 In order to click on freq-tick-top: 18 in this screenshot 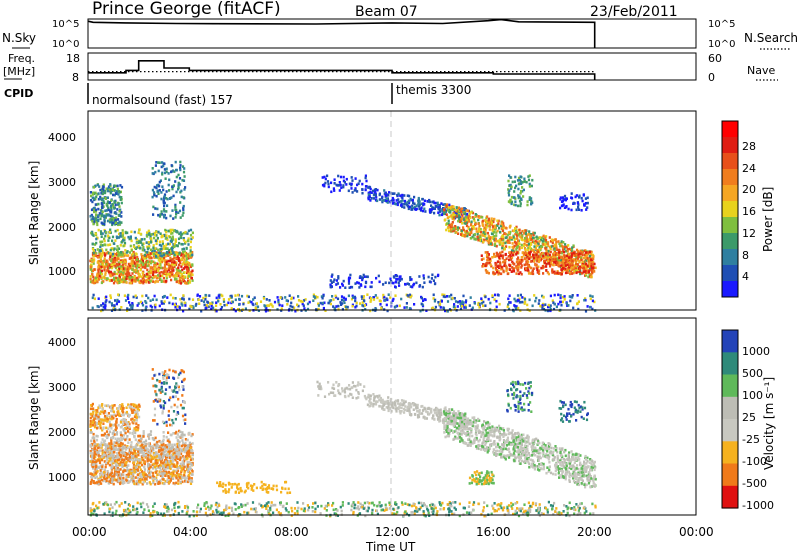, I will do `click(73, 58)`.